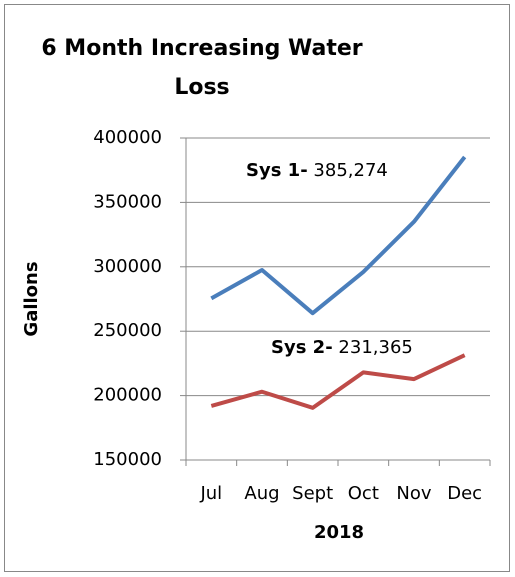  Describe the element at coordinates (210, 493) in the screenshot. I see `x-tick-label: Jul` at that location.